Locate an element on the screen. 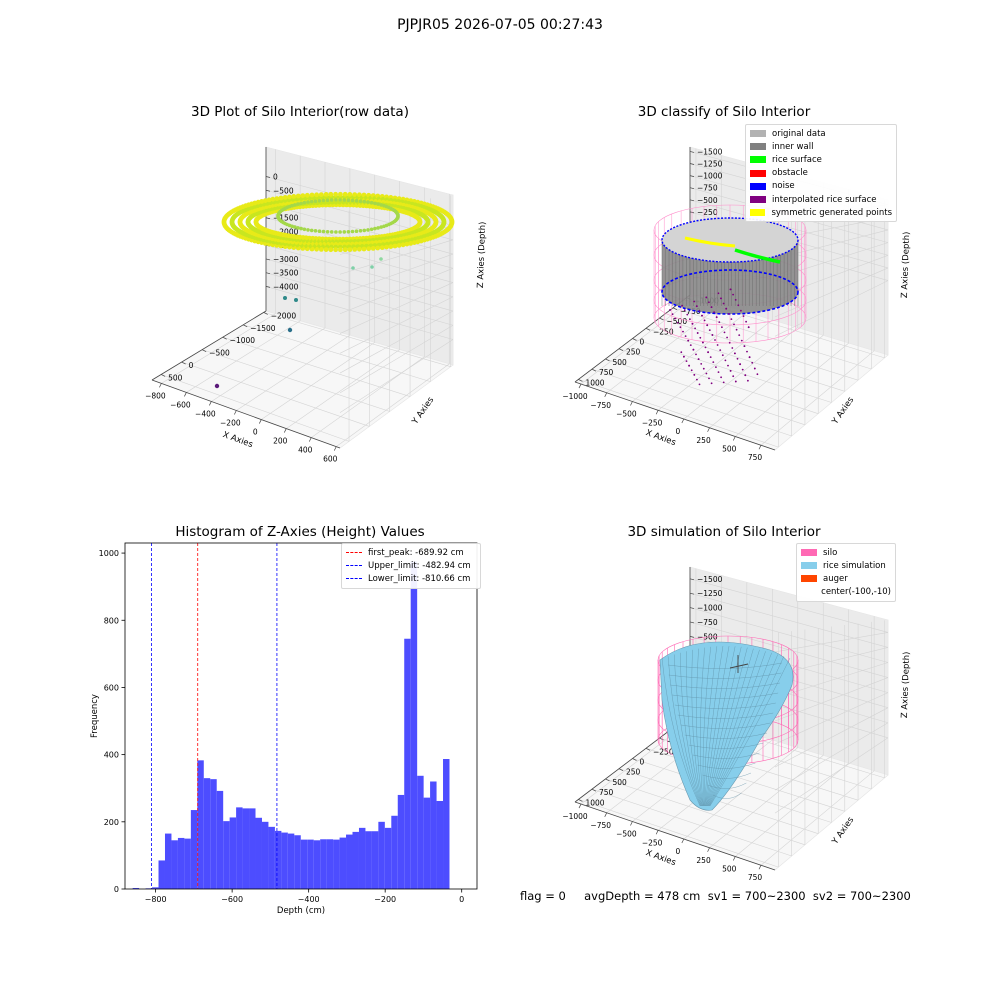 The width and height of the screenshot is (1000, 1000). z-tick-label: −4000 is located at coordinates (286, 286).